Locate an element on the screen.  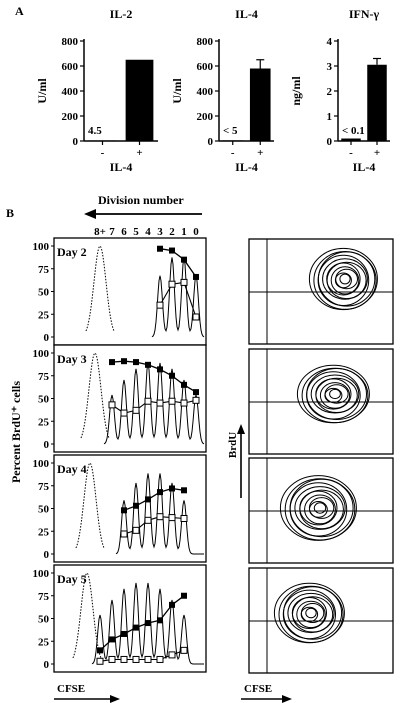
y-tick-label: 800 is located at coordinates (205, 42).